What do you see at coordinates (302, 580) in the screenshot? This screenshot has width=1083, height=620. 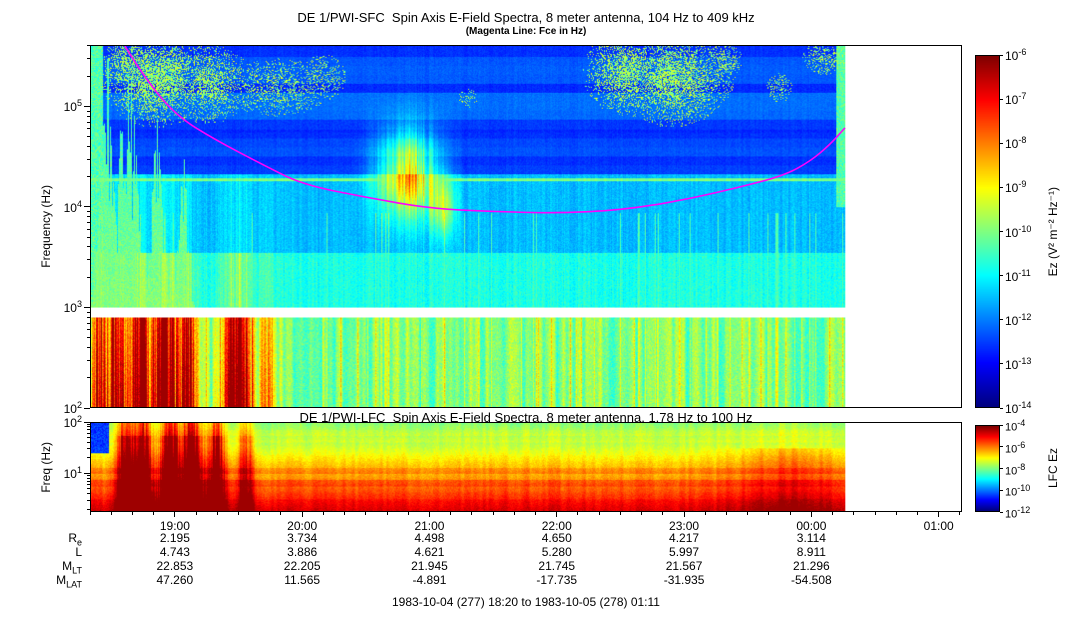 I see `ephemeris-value: 11.565` at bounding box center [302, 580].